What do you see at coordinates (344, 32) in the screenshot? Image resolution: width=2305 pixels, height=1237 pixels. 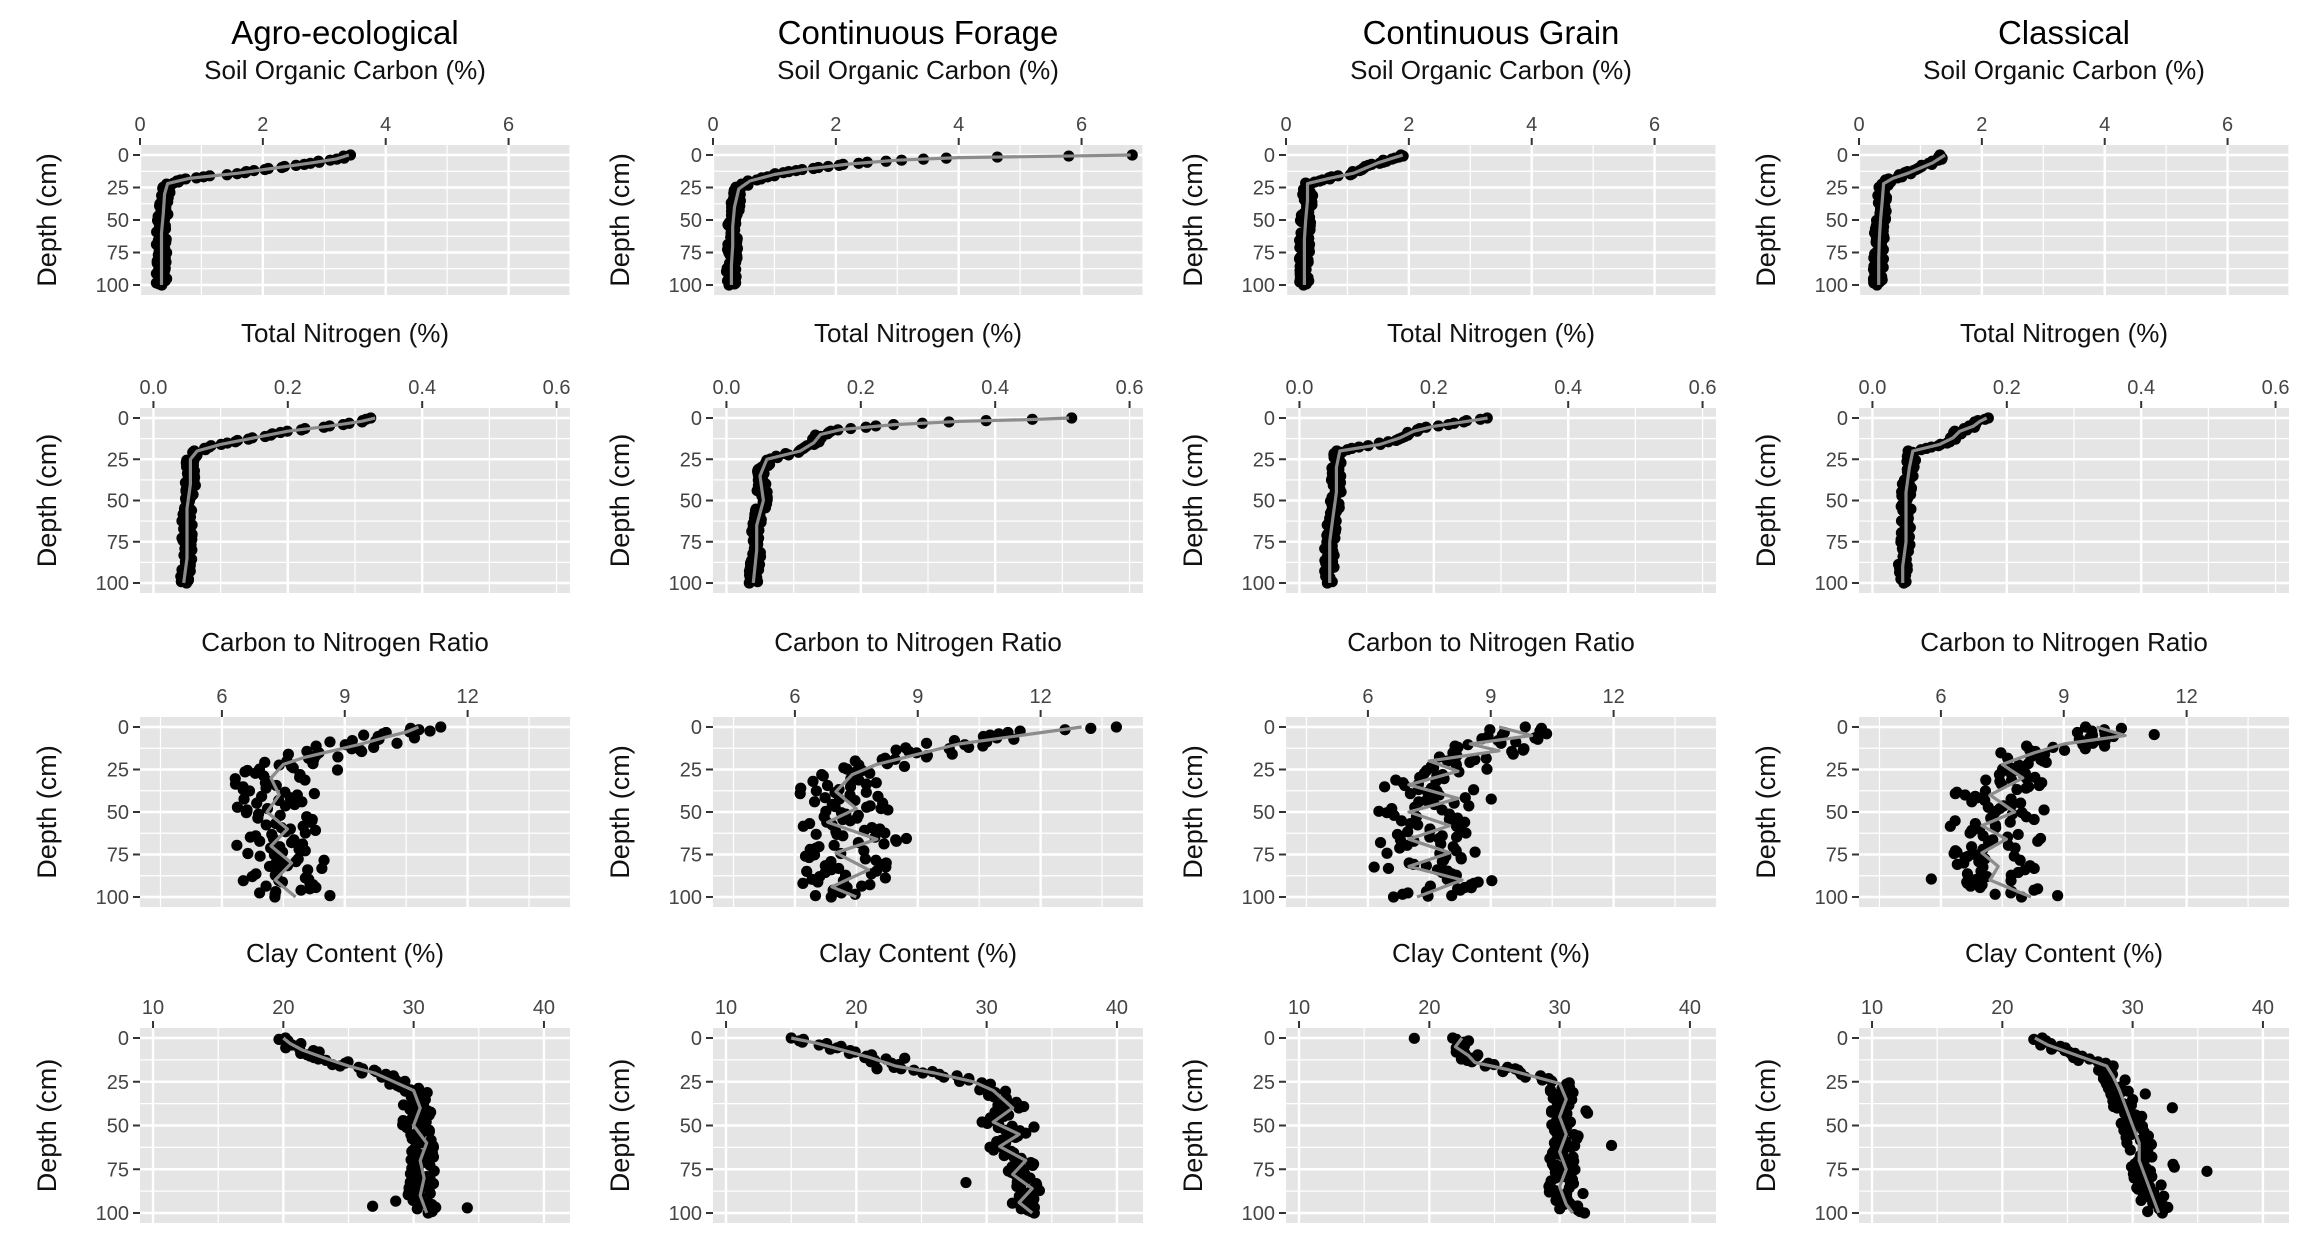 I see `column-title: Agro-ecological` at bounding box center [344, 32].